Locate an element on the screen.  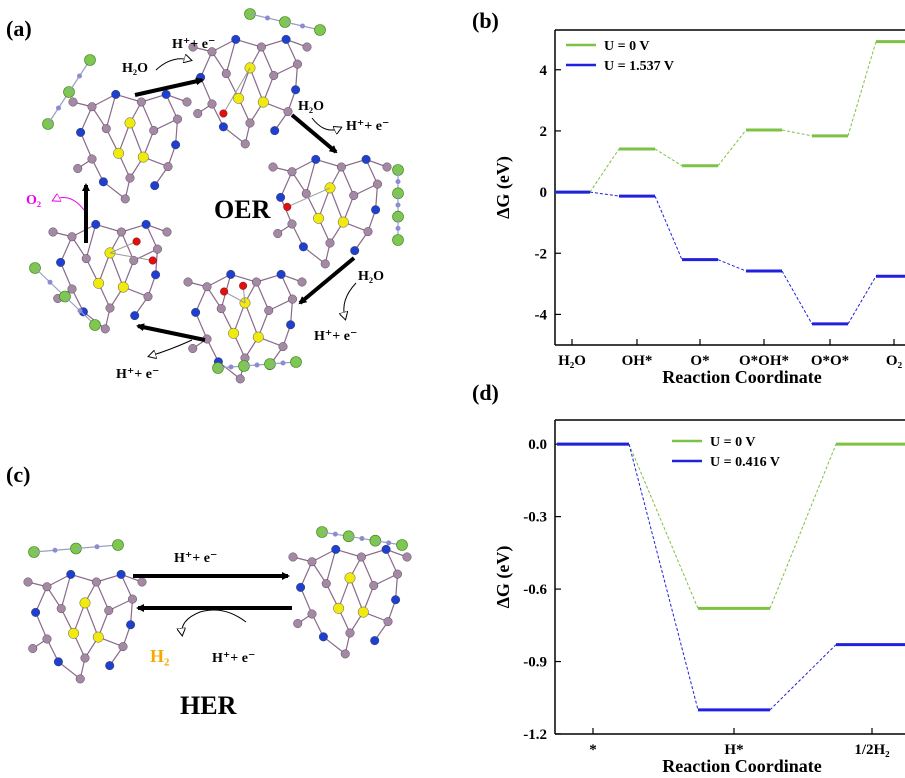
x-category-label: O* is located at coordinates (699, 361).